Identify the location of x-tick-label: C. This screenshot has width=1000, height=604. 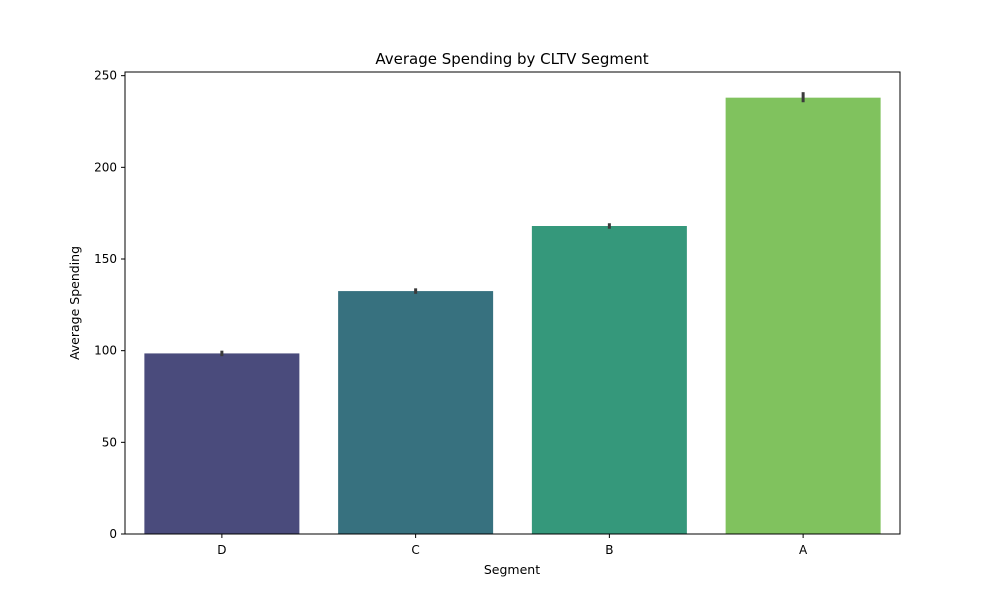
(415, 550).